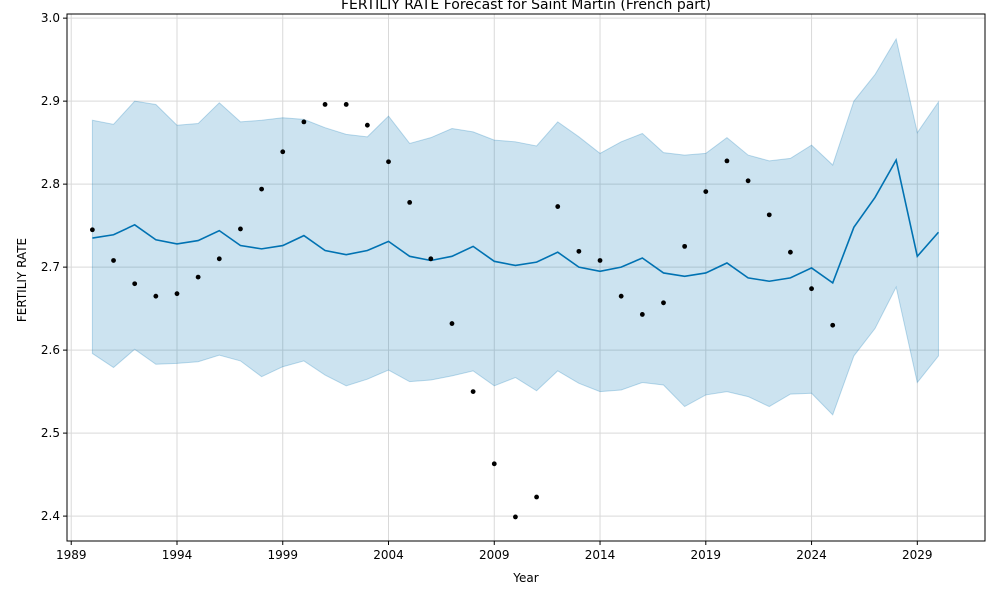 This screenshot has height=600, width=1000. I want to click on y-tick-label: 3.0, so click(50, 18).